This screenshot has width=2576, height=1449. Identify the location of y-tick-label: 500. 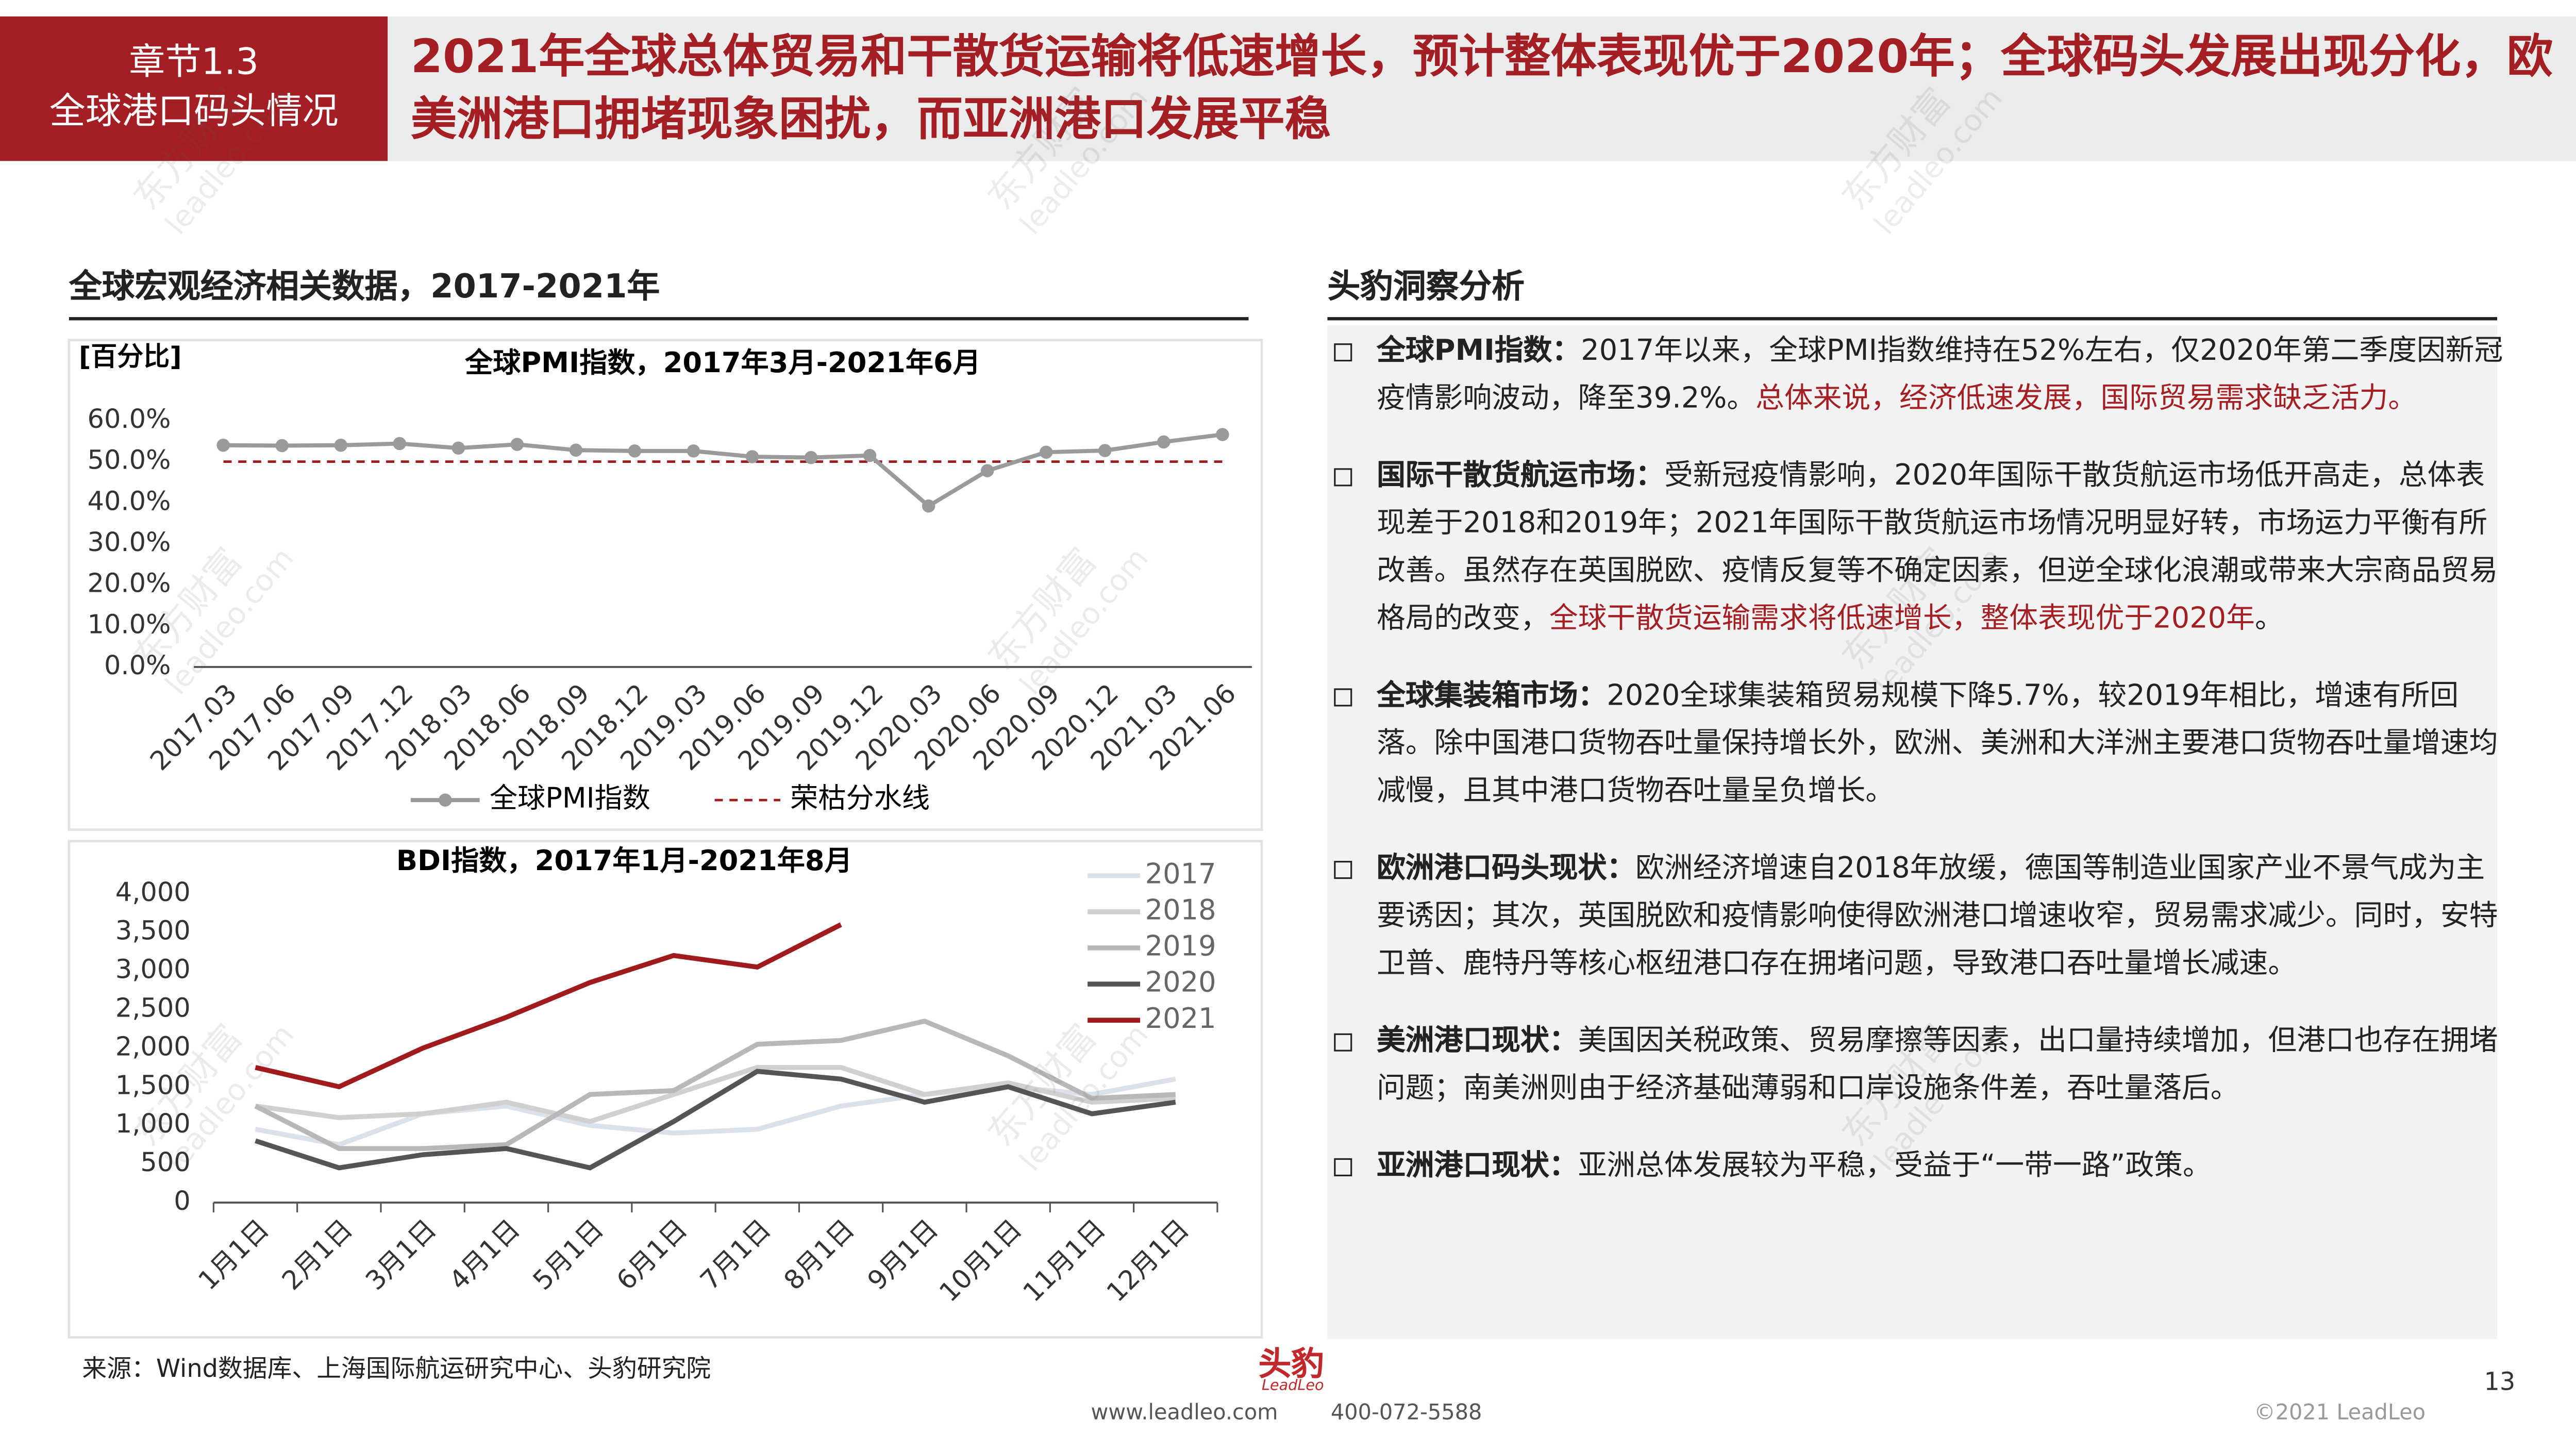
(165, 1162).